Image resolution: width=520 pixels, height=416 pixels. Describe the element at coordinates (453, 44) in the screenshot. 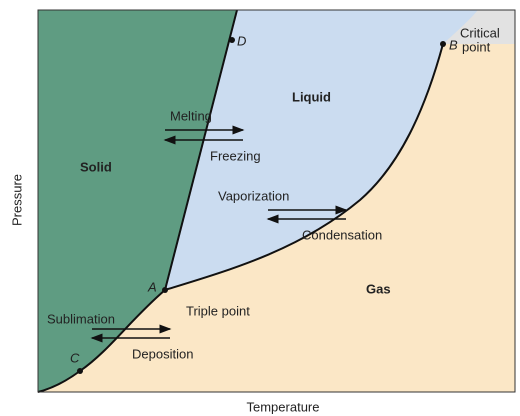

I see `point-label: B` at that location.